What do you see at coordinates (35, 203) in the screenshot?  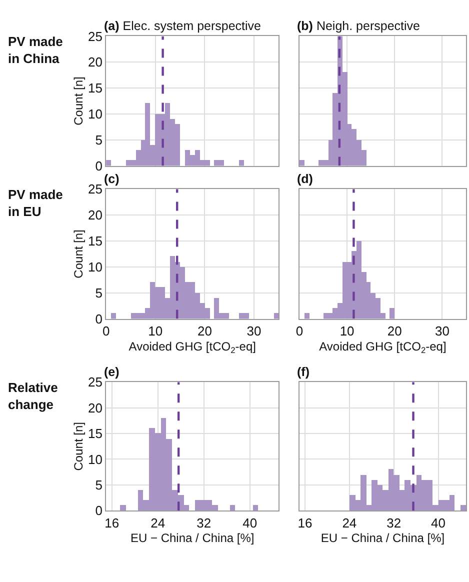 I see `text: PV made in EU` at bounding box center [35, 203].